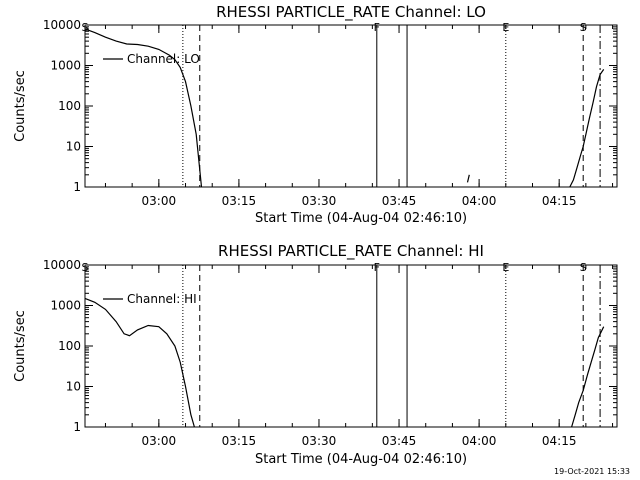 This screenshot has height=480, width=640. What do you see at coordinates (351, 251) in the screenshot?
I see `chart-title: RHESSI PARTICLE_RATE Channel: HI` at bounding box center [351, 251].